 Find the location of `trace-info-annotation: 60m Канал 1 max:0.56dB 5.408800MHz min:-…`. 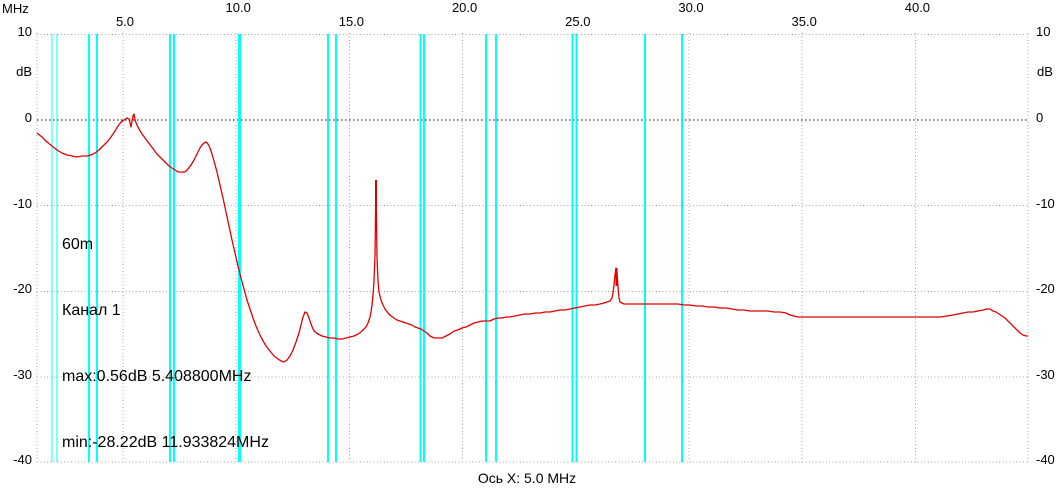

trace-info-annotation: 60m Канал 1 max:0.56dB 5.408800MHz min:-… is located at coordinates (165, 343).